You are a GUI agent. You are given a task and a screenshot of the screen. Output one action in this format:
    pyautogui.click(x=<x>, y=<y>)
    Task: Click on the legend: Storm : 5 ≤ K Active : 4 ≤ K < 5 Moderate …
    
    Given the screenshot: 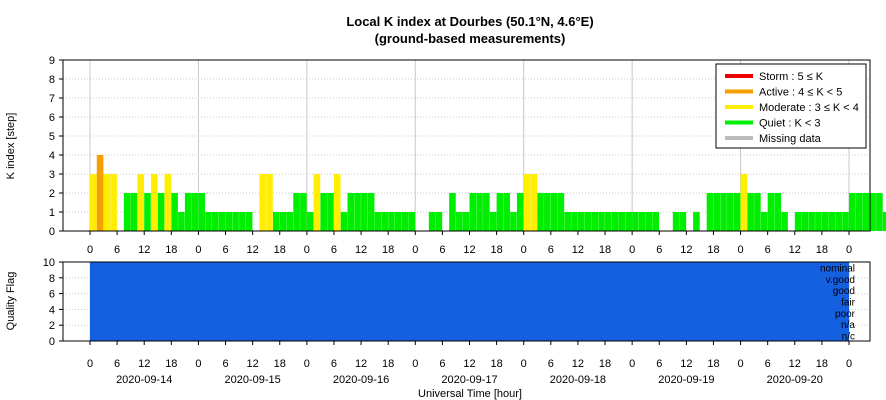 What is the action you would take?
    pyautogui.click(x=791, y=106)
    